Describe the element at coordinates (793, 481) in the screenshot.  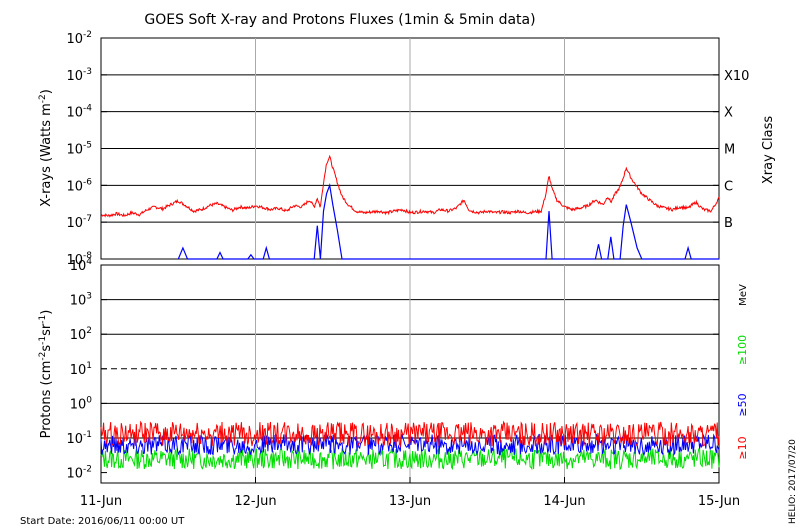
I see `credit-label: HELIO: 2017/07/20` at that location.